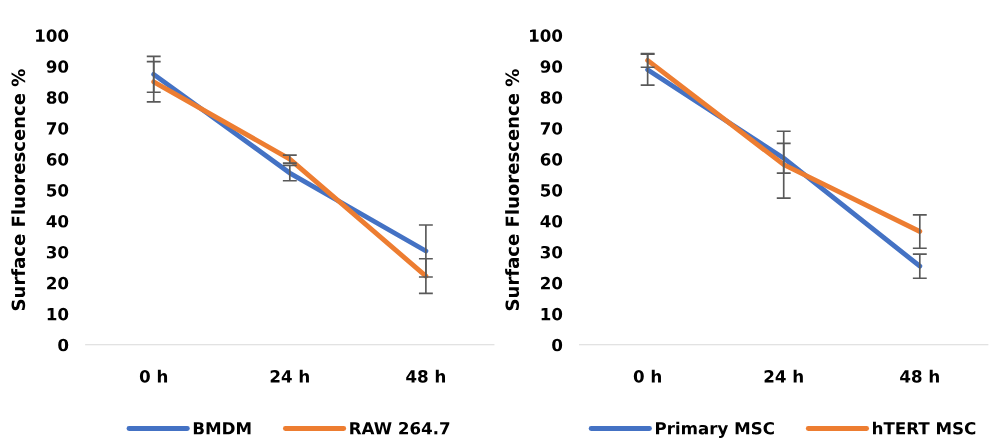 The image size is (1008, 442). What do you see at coordinates (715, 429) in the screenshot?
I see `legend-label: Primary MSC` at bounding box center [715, 429].